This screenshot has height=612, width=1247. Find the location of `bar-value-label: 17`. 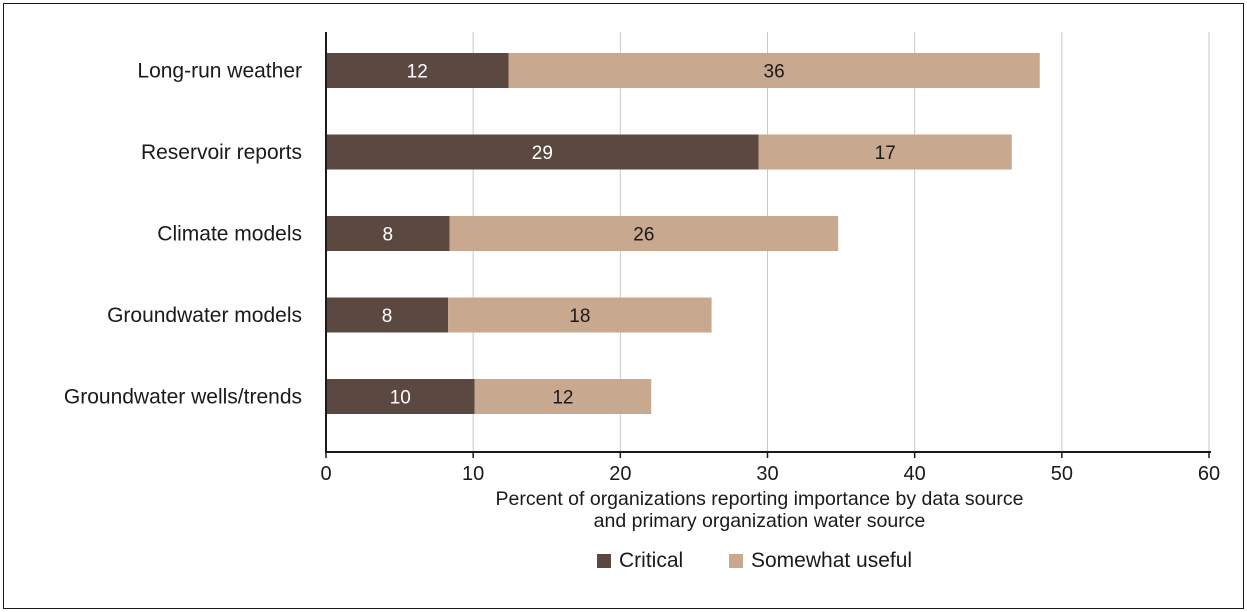

bar-value-label: 17 is located at coordinates (885, 153).